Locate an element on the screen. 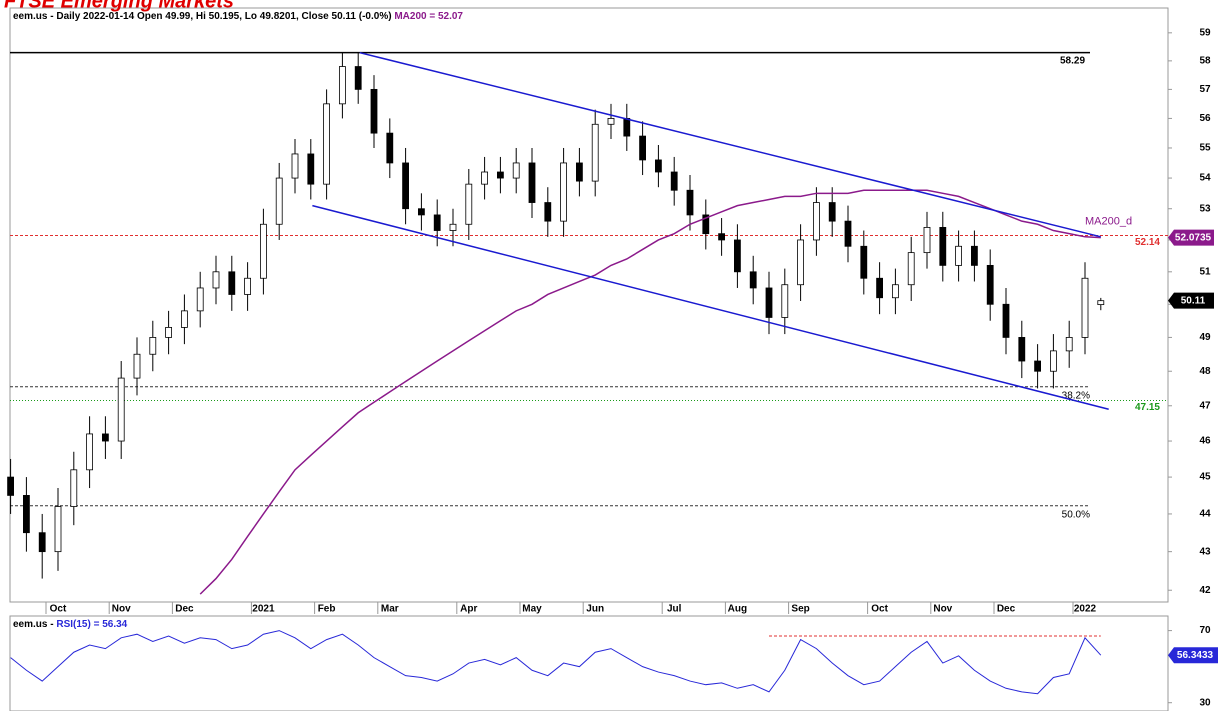  y-tick-label: 45 is located at coordinates (1205, 477).